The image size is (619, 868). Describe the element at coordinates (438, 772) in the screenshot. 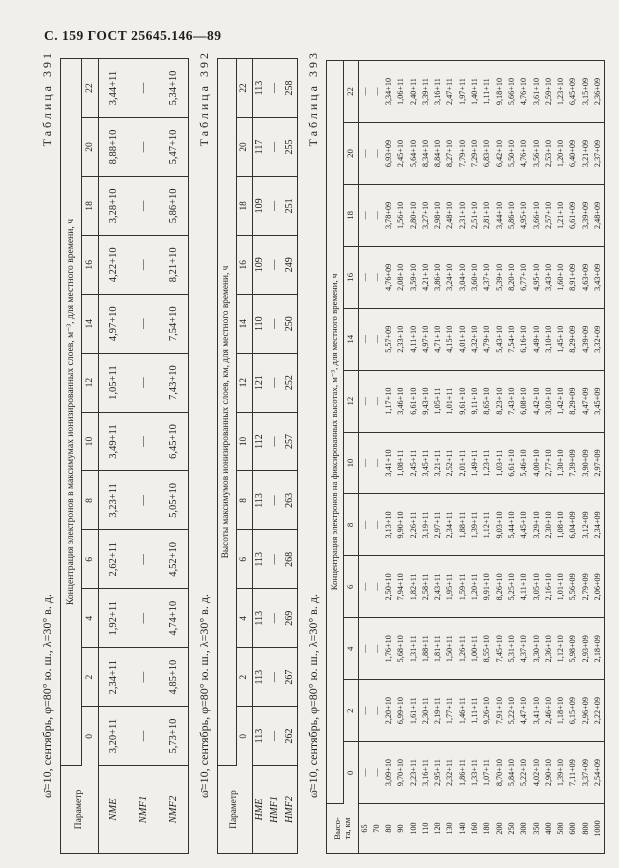

I see `table-cell: 2,95+11` at that location.